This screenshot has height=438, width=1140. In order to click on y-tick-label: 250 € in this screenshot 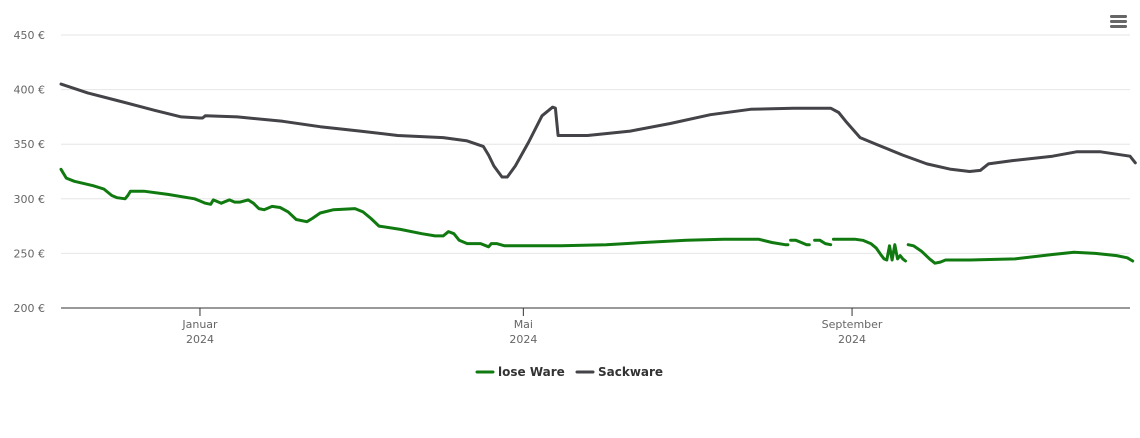, I will do `click(30, 253)`.